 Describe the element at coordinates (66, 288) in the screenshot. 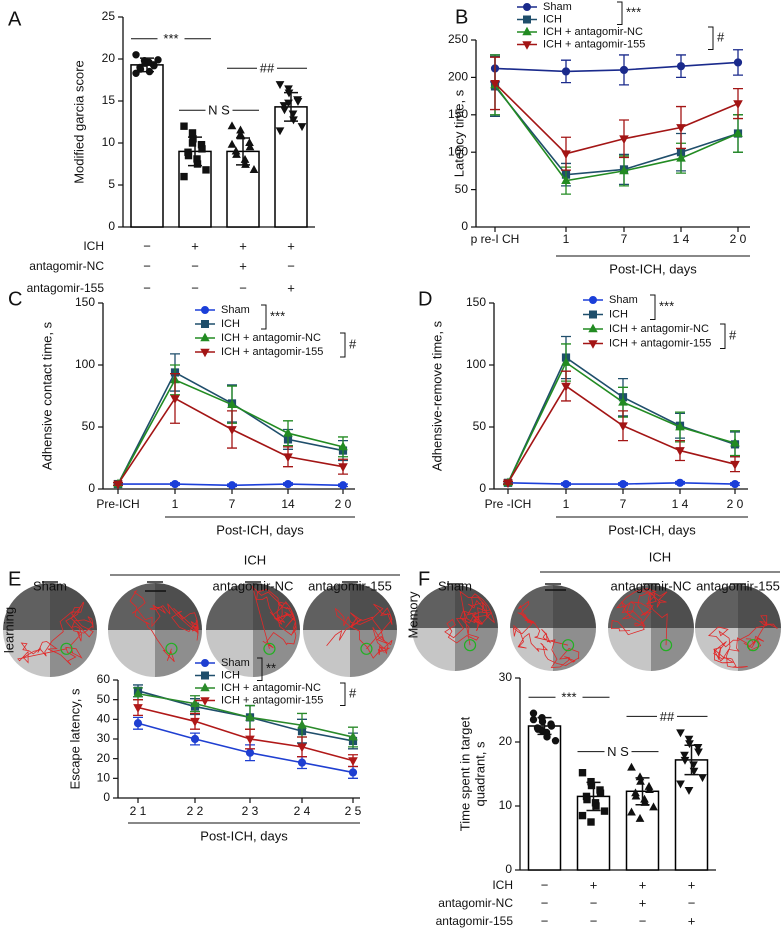

I see `condition-label: antagomir-155` at that location.